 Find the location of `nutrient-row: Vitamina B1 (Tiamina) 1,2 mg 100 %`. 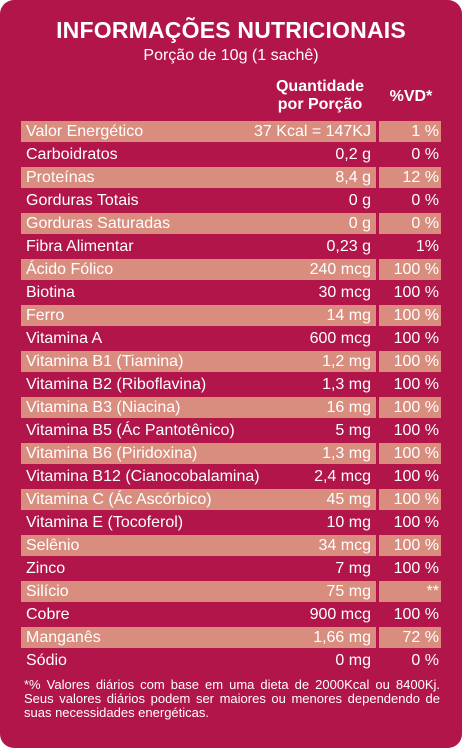

nutrient-row: Vitamina B1 (Tiamina) 1,2 mg 100 % is located at coordinates (231, 361).